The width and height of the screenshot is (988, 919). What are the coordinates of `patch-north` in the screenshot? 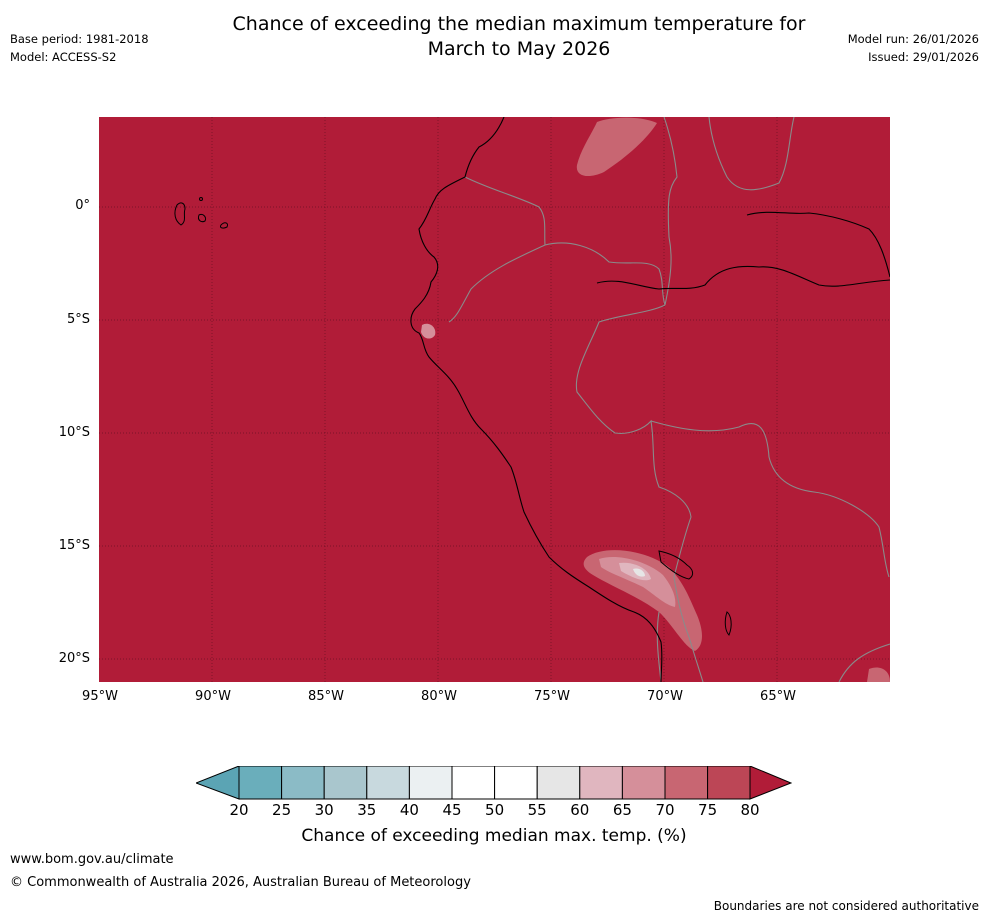 It's located at (616, 147).